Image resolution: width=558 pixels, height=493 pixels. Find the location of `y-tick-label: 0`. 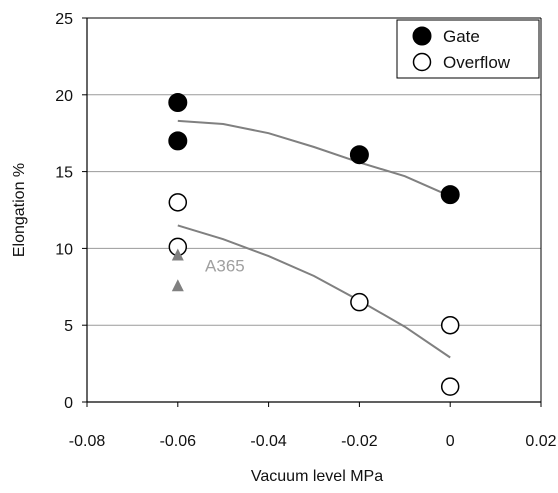

y-tick-label: 0 is located at coordinates (68, 403).